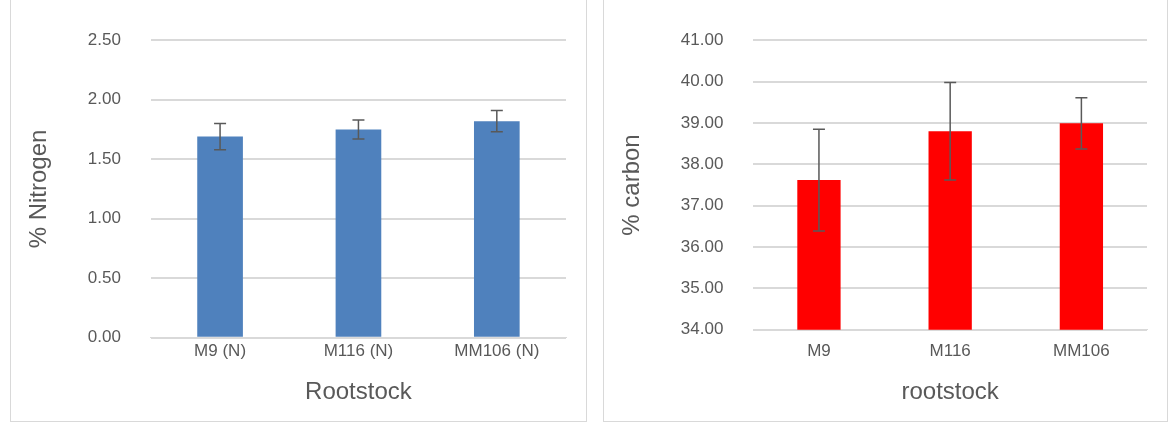 Image resolution: width=1168 pixels, height=423 pixels. I want to click on y-tick-label: 40.00, so click(702, 81).